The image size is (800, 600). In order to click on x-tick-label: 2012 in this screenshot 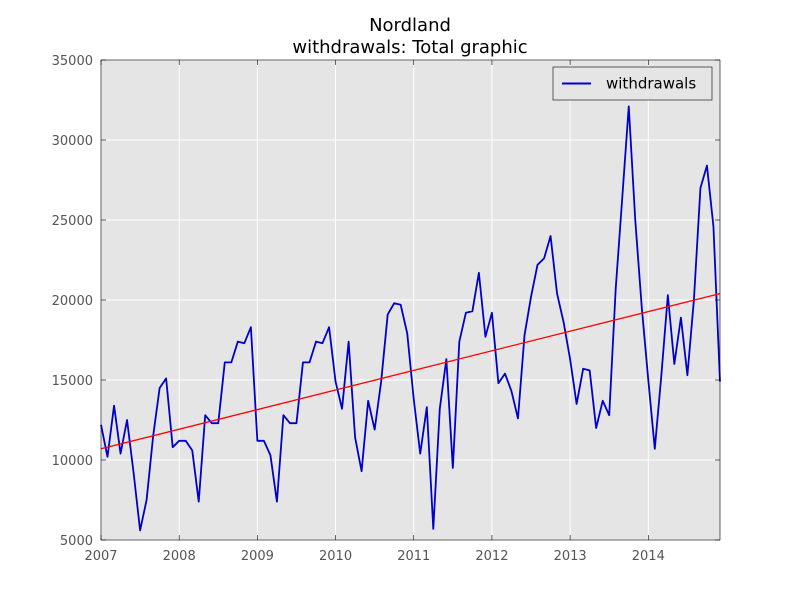, I will do `click(491, 556)`.